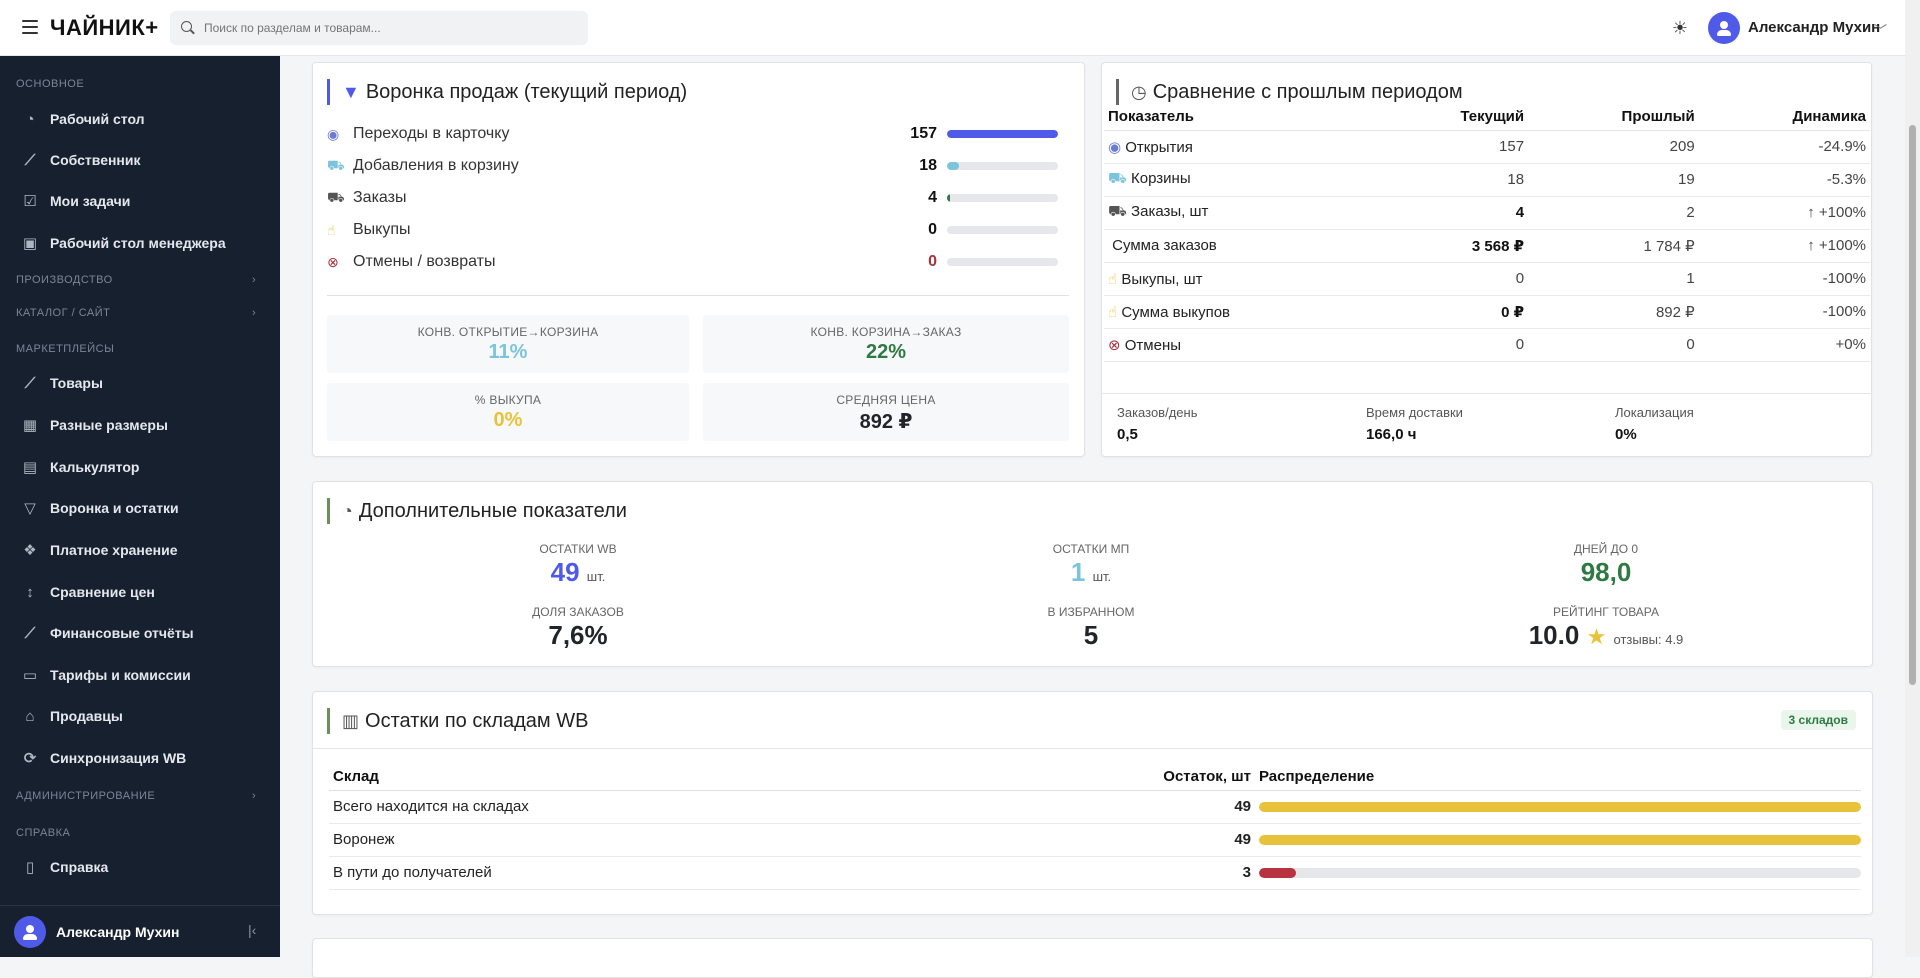  Describe the element at coordinates (697, 134) in the screenshot. I see `funnel-row: ◉ Переходы в карточку 157` at that location.